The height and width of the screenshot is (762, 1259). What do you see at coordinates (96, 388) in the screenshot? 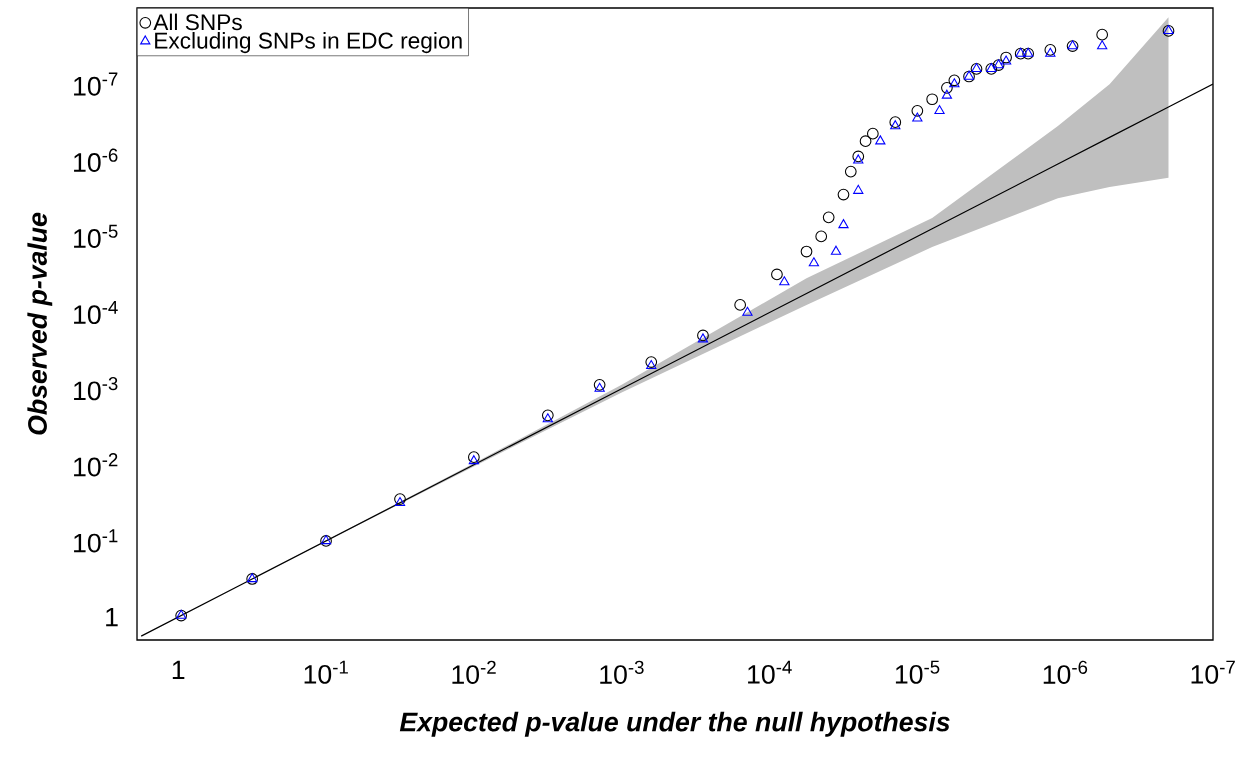
I see `y-tick-label: 10$^{-3}$` at bounding box center [96, 388].